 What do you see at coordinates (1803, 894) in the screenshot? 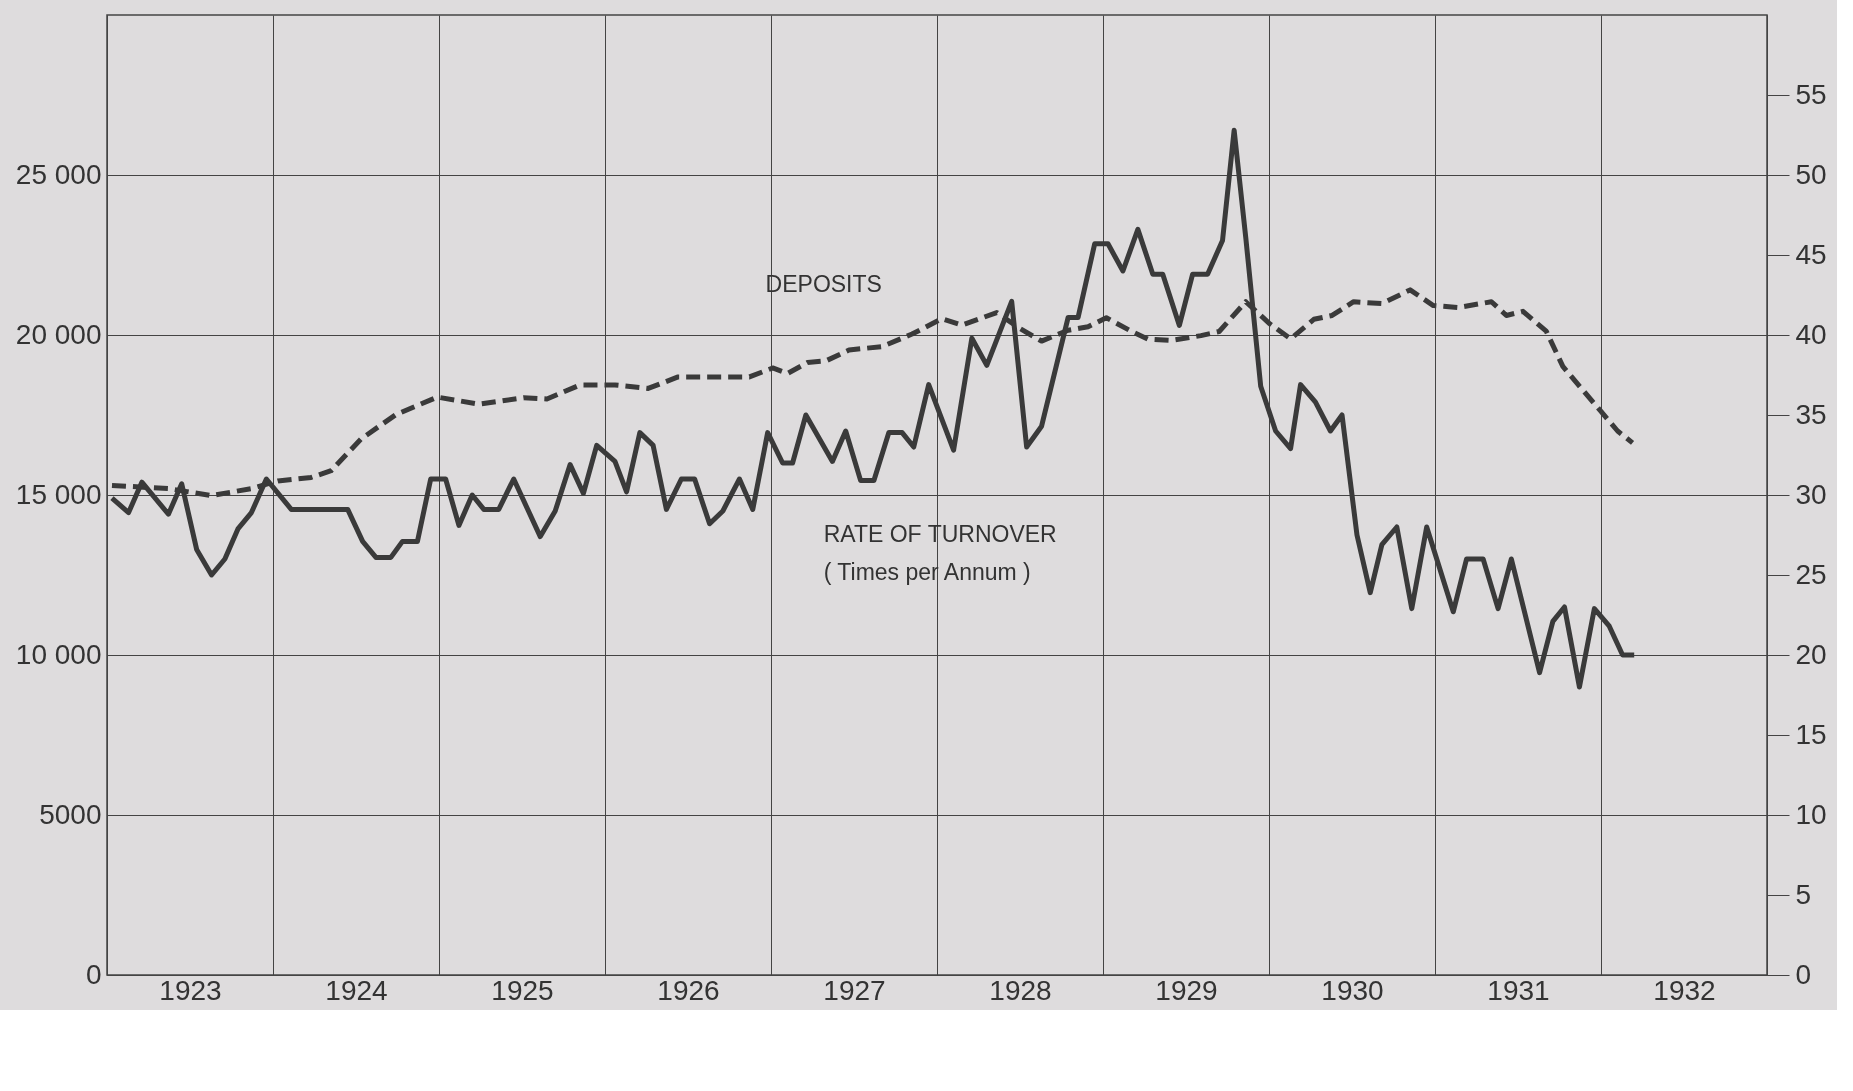
I see `y2-tick-label: 5` at bounding box center [1803, 894].